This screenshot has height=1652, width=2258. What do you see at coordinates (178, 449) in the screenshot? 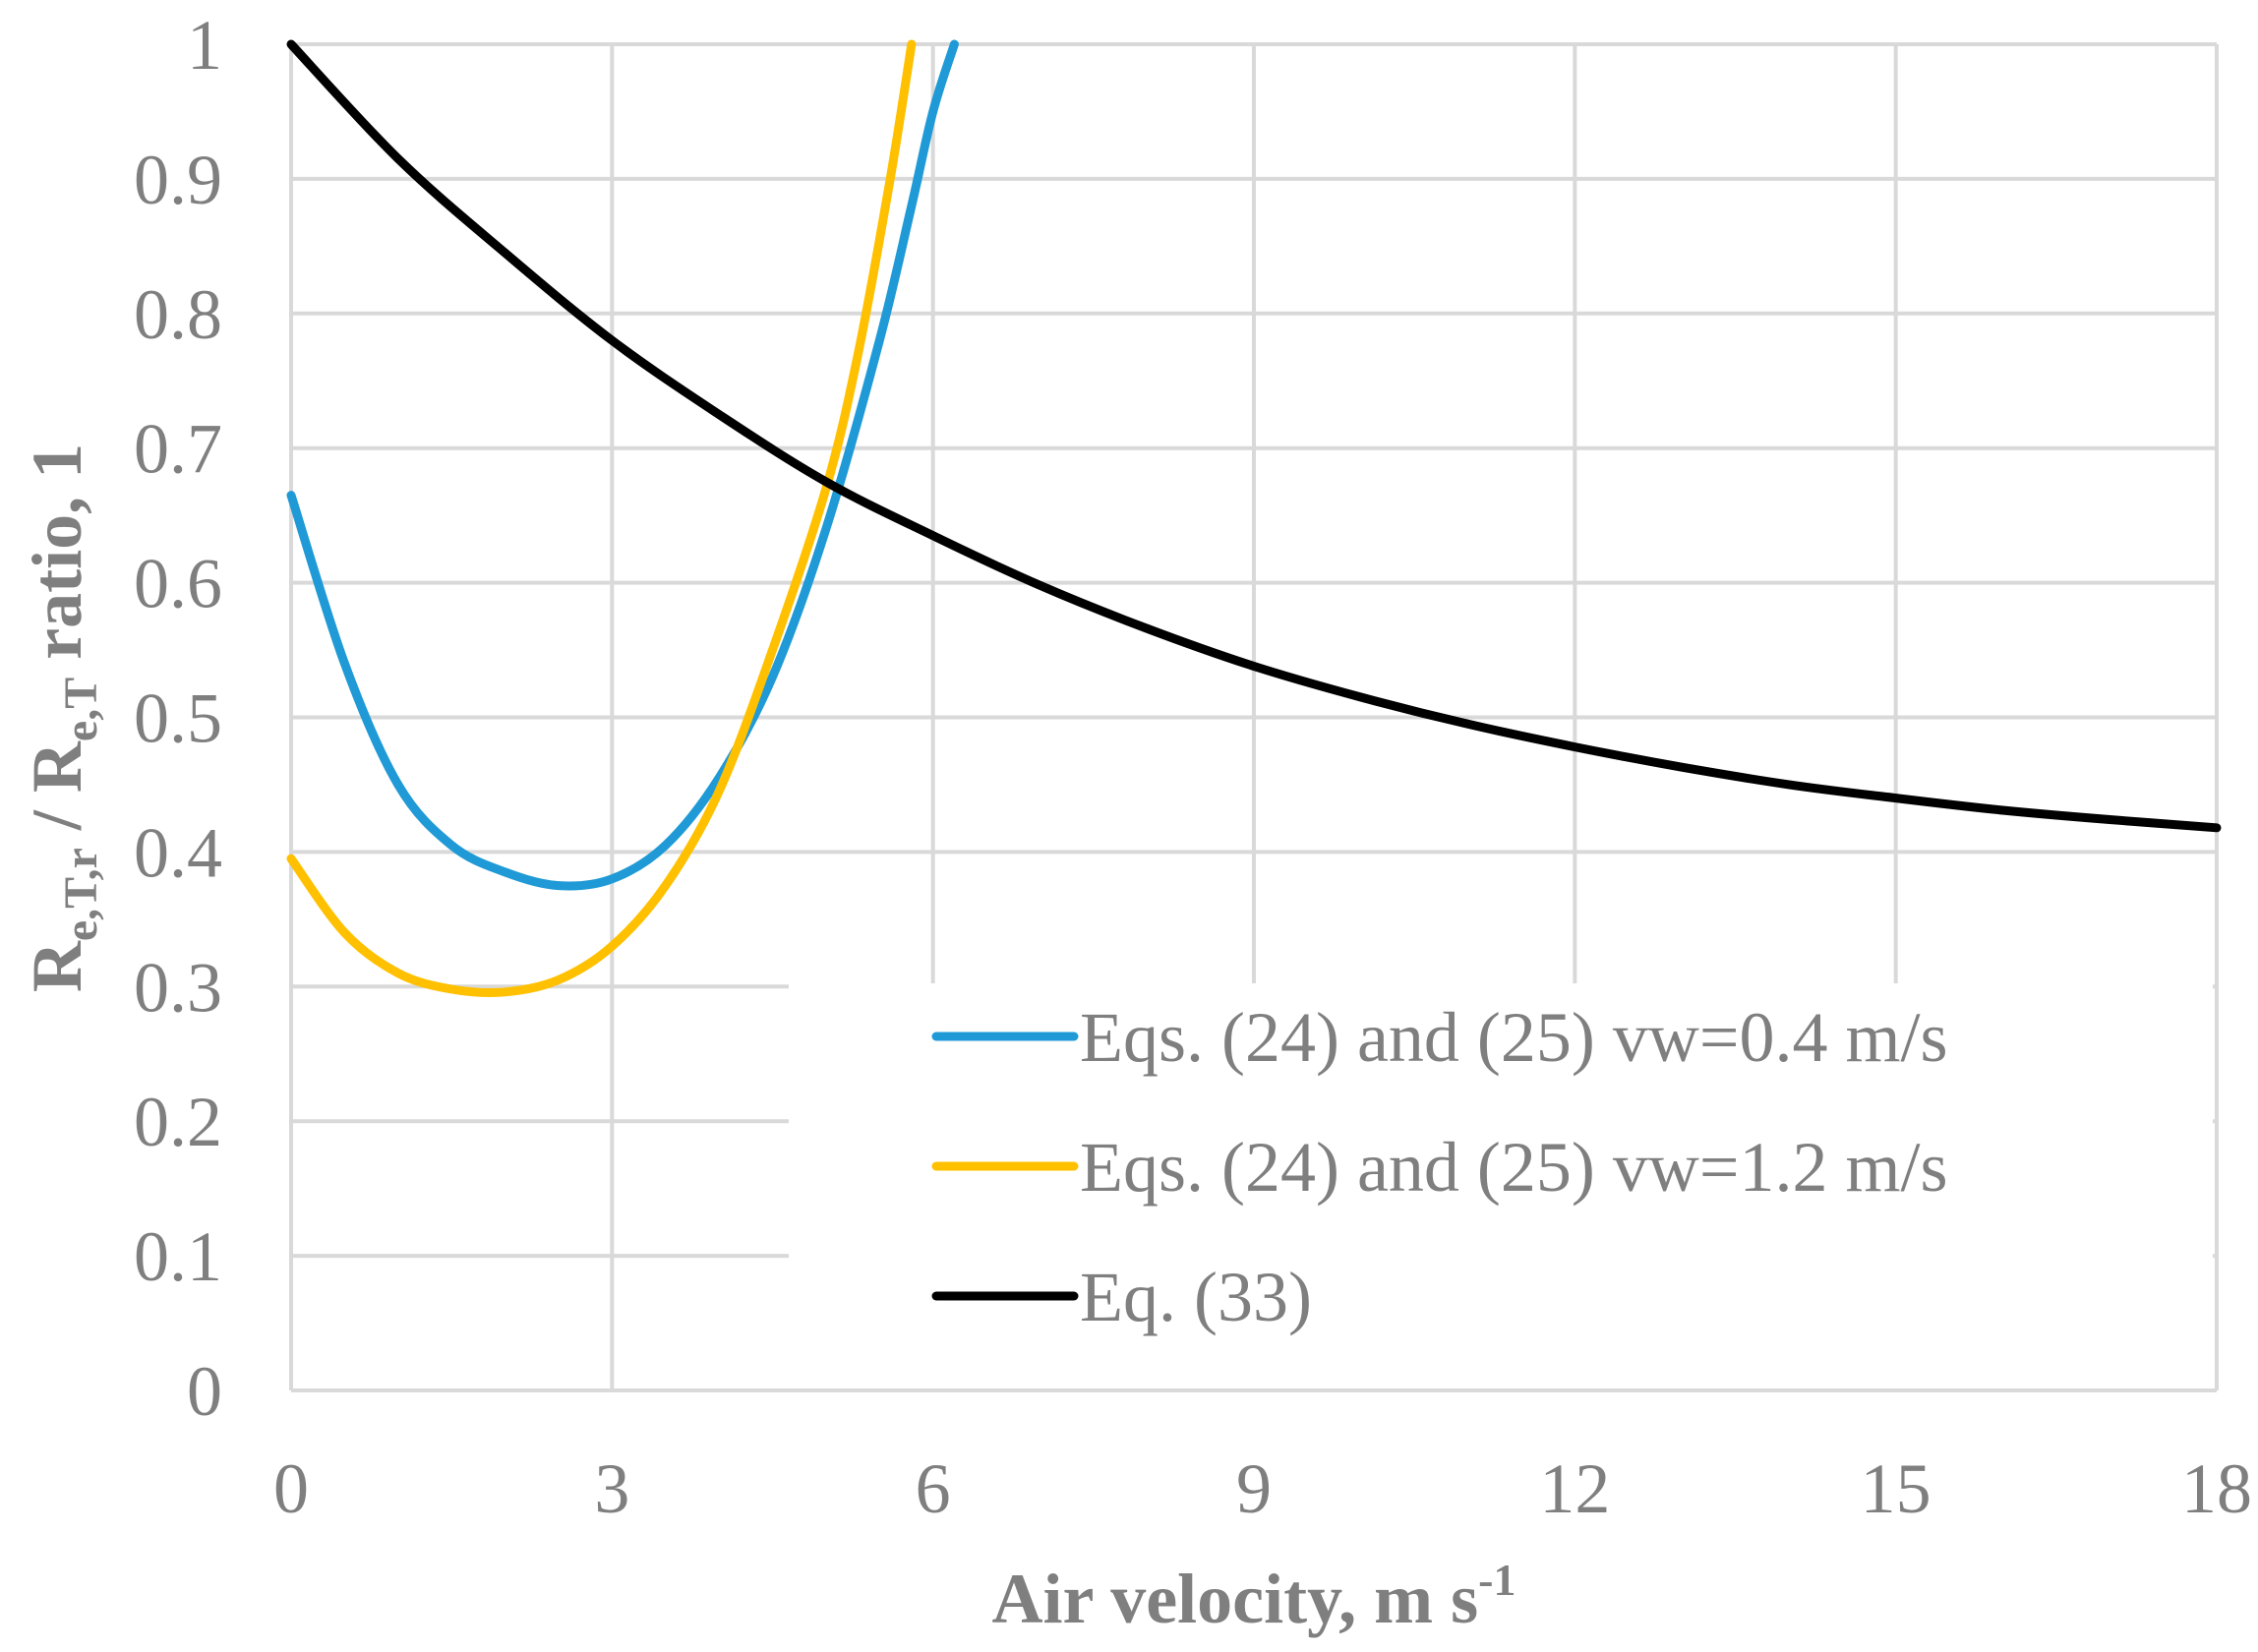
I see `y-tick-label: 0.7` at bounding box center [178, 449].